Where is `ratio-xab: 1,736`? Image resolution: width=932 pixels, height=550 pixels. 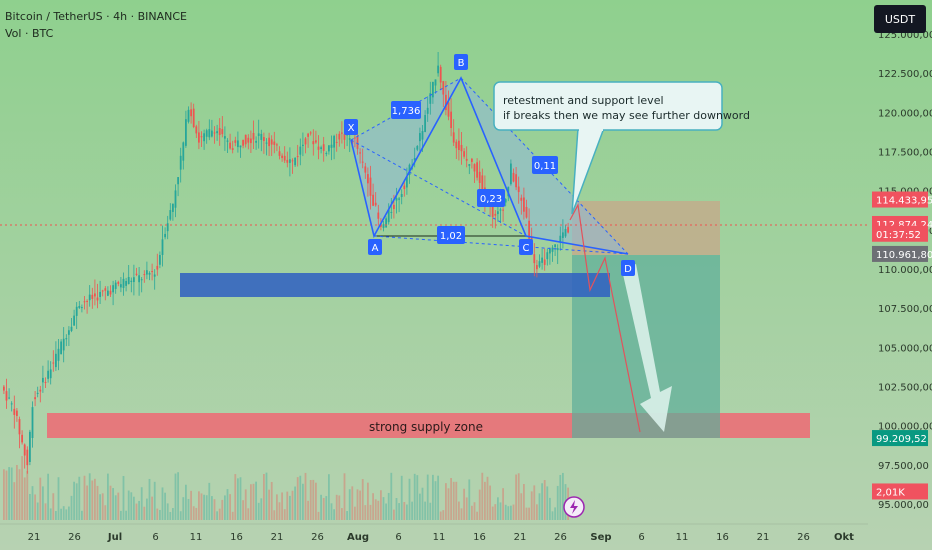 ratio-xab: 1,736 is located at coordinates (406, 110).